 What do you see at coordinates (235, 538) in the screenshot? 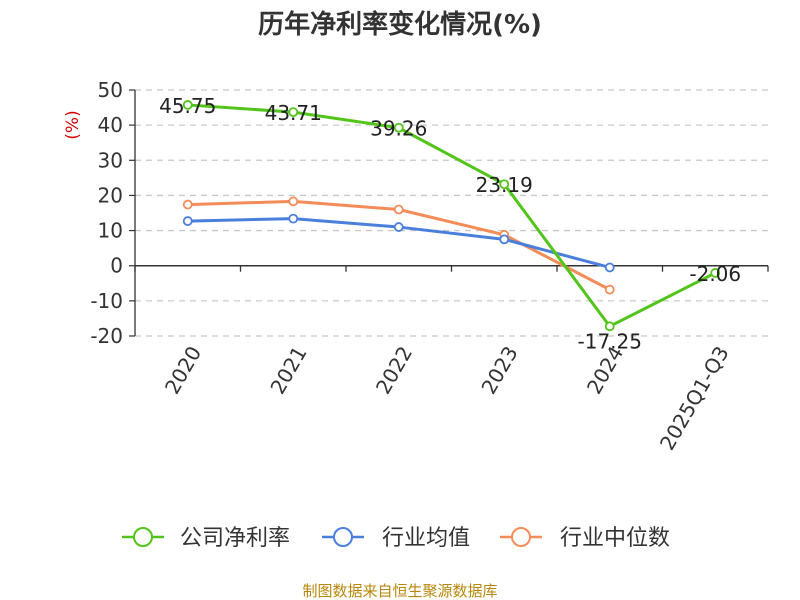
I see `legend-label: 公司净利率` at bounding box center [235, 538].